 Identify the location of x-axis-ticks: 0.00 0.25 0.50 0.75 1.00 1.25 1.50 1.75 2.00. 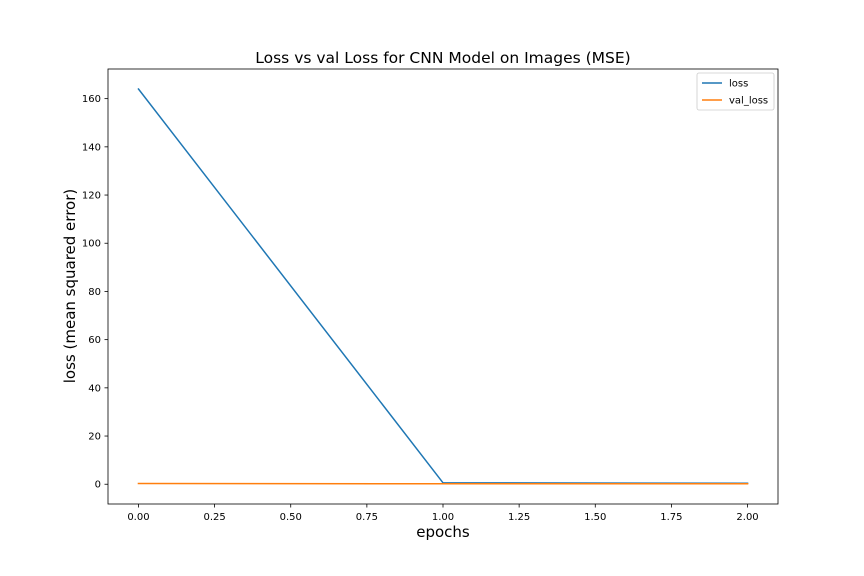
(443, 513).